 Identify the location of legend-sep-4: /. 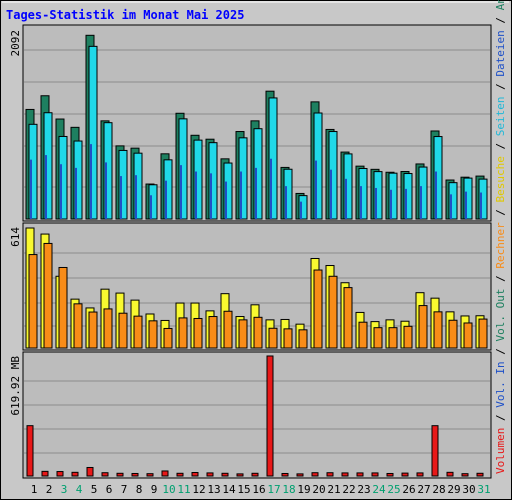
(500, 212).